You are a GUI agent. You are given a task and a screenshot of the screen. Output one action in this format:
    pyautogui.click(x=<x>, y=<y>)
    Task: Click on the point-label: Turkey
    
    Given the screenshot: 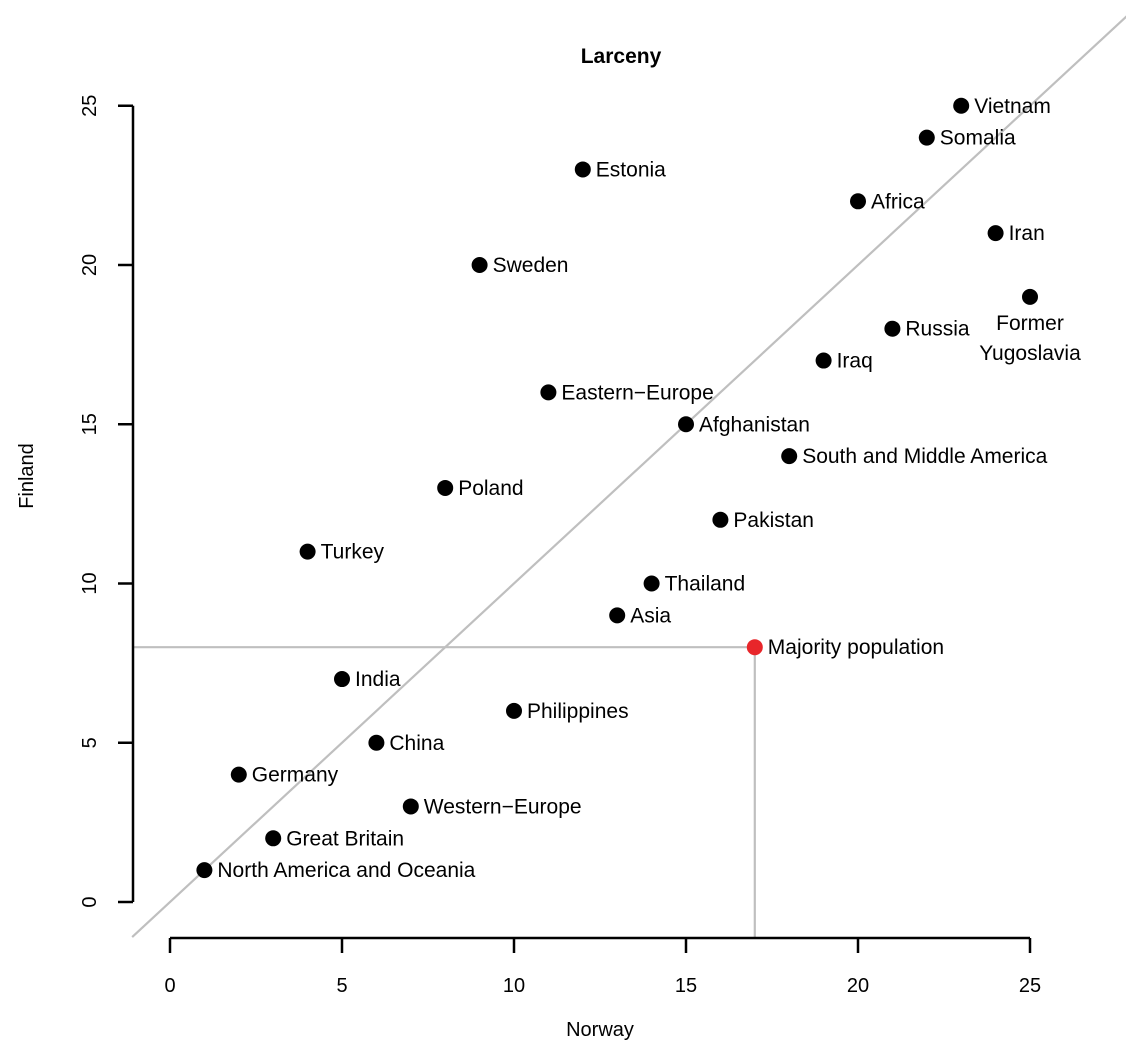 What is the action you would take?
    pyautogui.click(x=353, y=552)
    